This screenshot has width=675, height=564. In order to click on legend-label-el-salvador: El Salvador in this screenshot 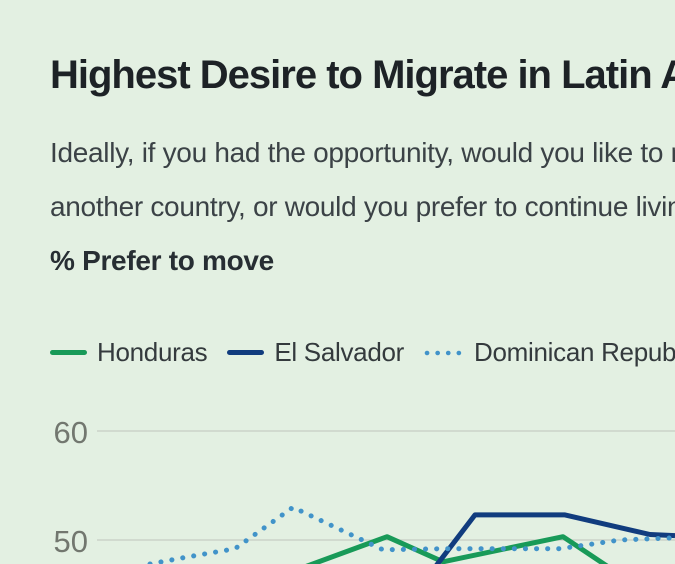, I will do `click(339, 352)`.